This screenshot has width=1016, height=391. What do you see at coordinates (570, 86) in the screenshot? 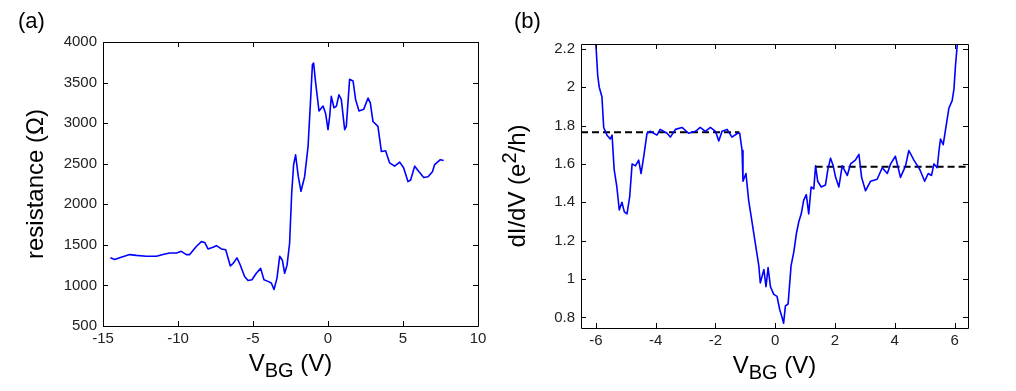
I see `y-tick-label: 2` at bounding box center [570, 86].